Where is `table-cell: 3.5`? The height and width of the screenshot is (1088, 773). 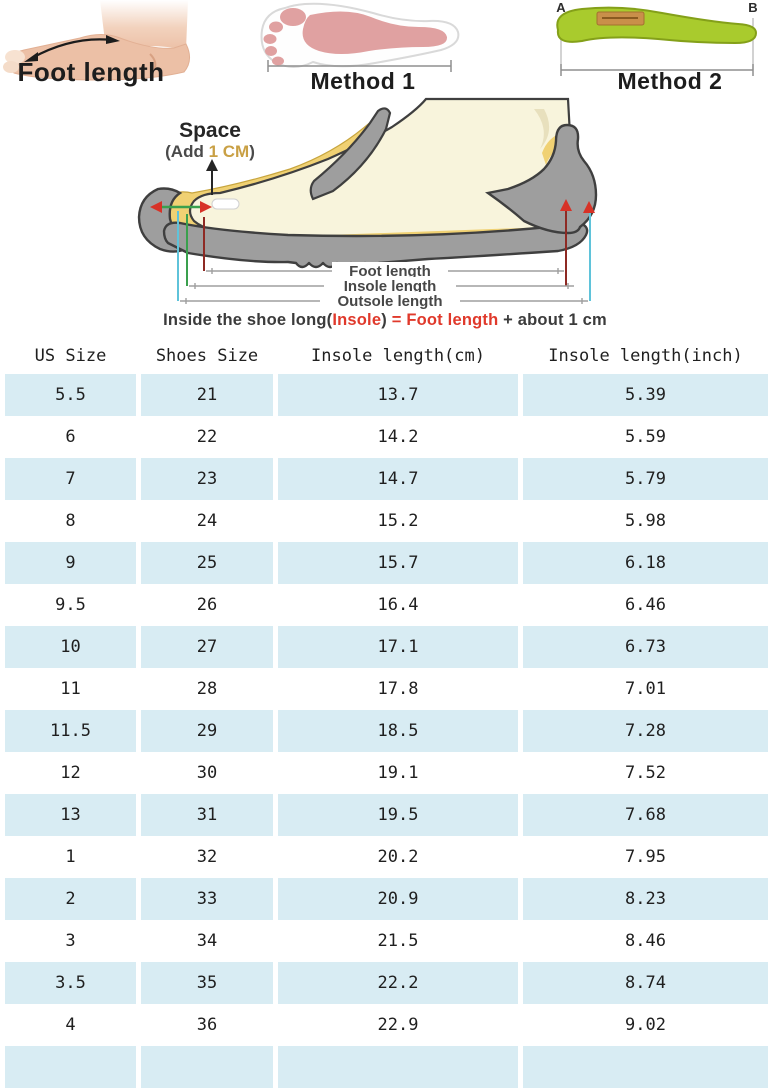
table-cell: 3.5 is located at coordinates (70, 983).